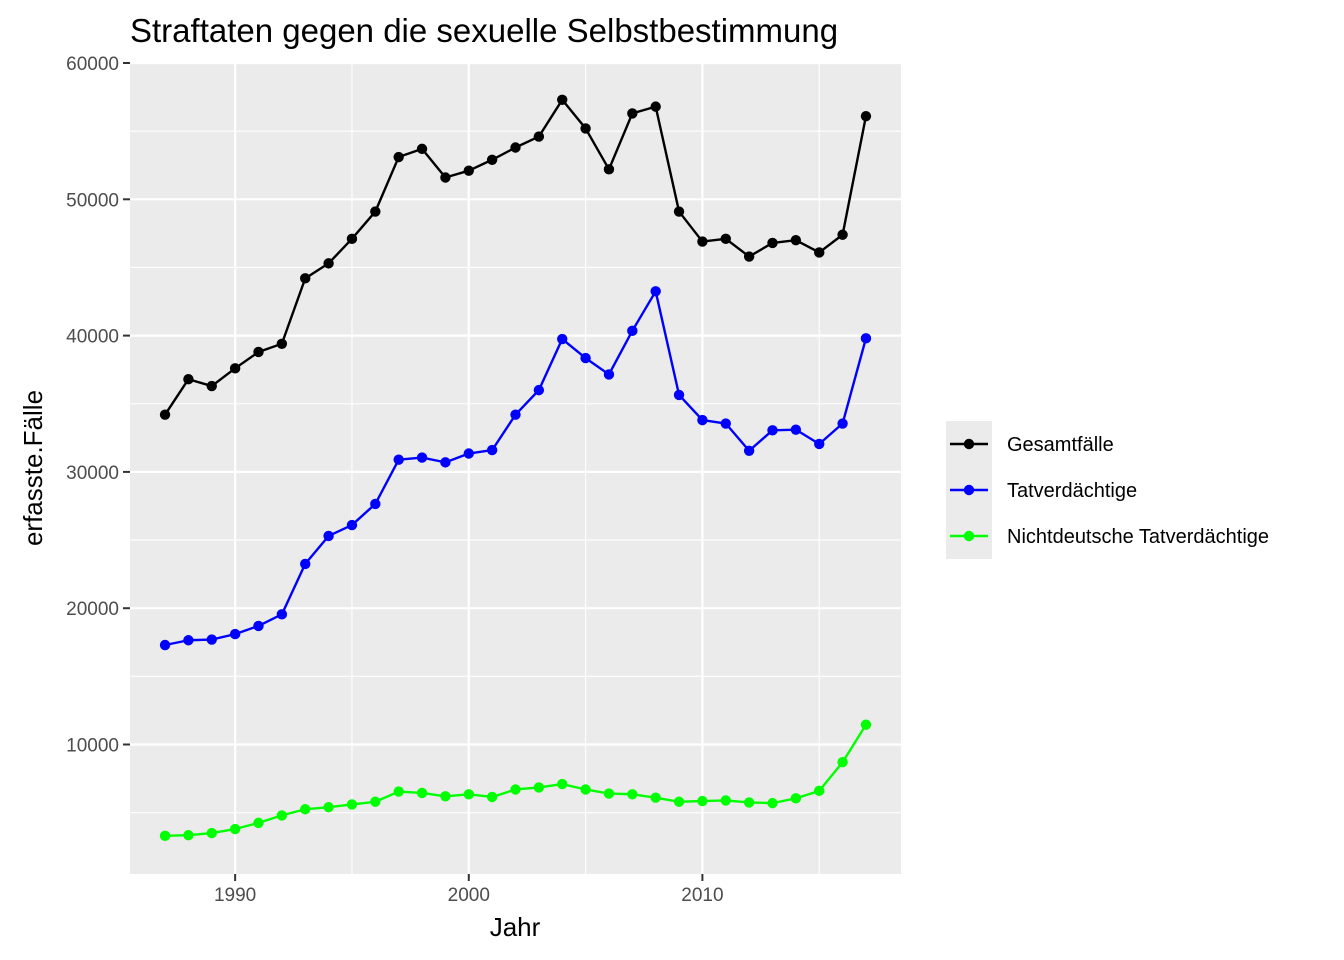 The height and width of the screenshot is (960, 1344). What do you see at coordinates (1138, 537) in the screenshot?
I see `legend-label: Nichtdeutsche Tatverdächtige` at bounding box center [1138, 537].